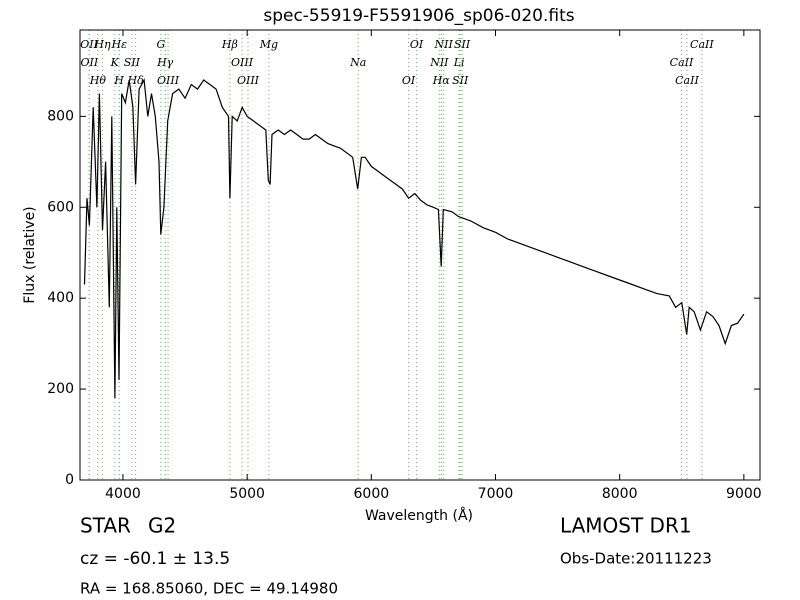 This screenshot has width=800, height=600. What do you see at coordinates (229, 44) in the screenshot?
I see `spectral-line-label: Hβ` at bounding box center [229, 44].